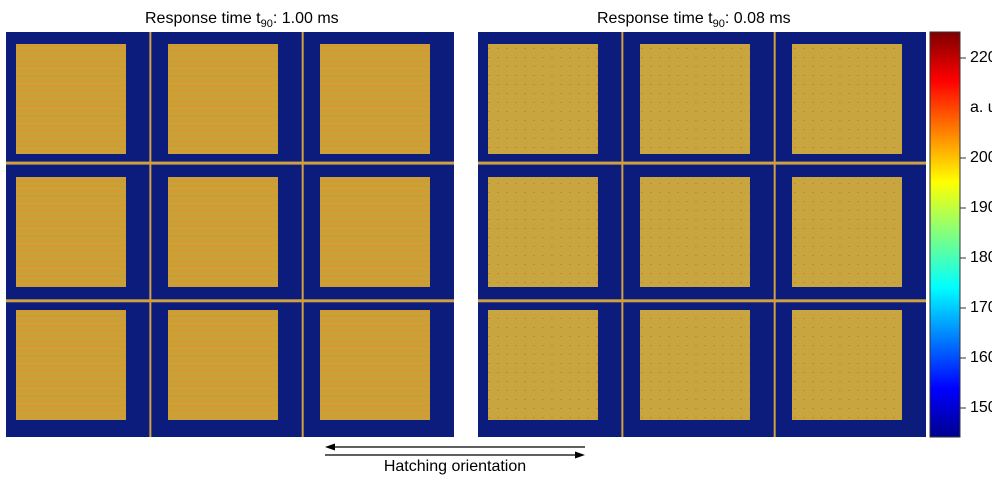  I want to click on panel-title: Response time t90: 1.00 ms, so click(242, 20).